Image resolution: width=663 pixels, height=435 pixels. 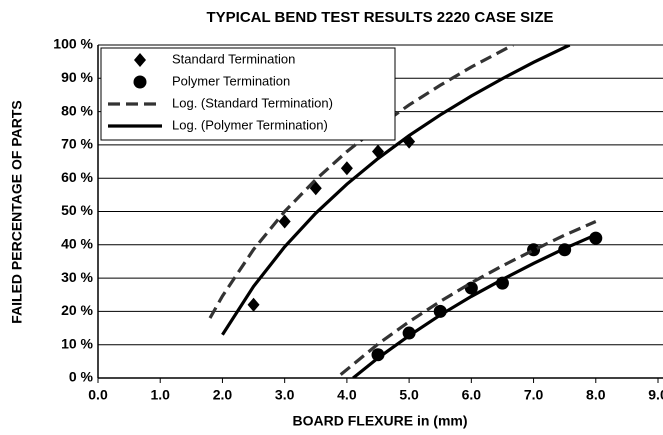 What do you see at coordinates (380, 421) in the screenshot?
I see `x-axis-label: BOARD FLEXURE in (mm)` at bounding box center [380, 421].